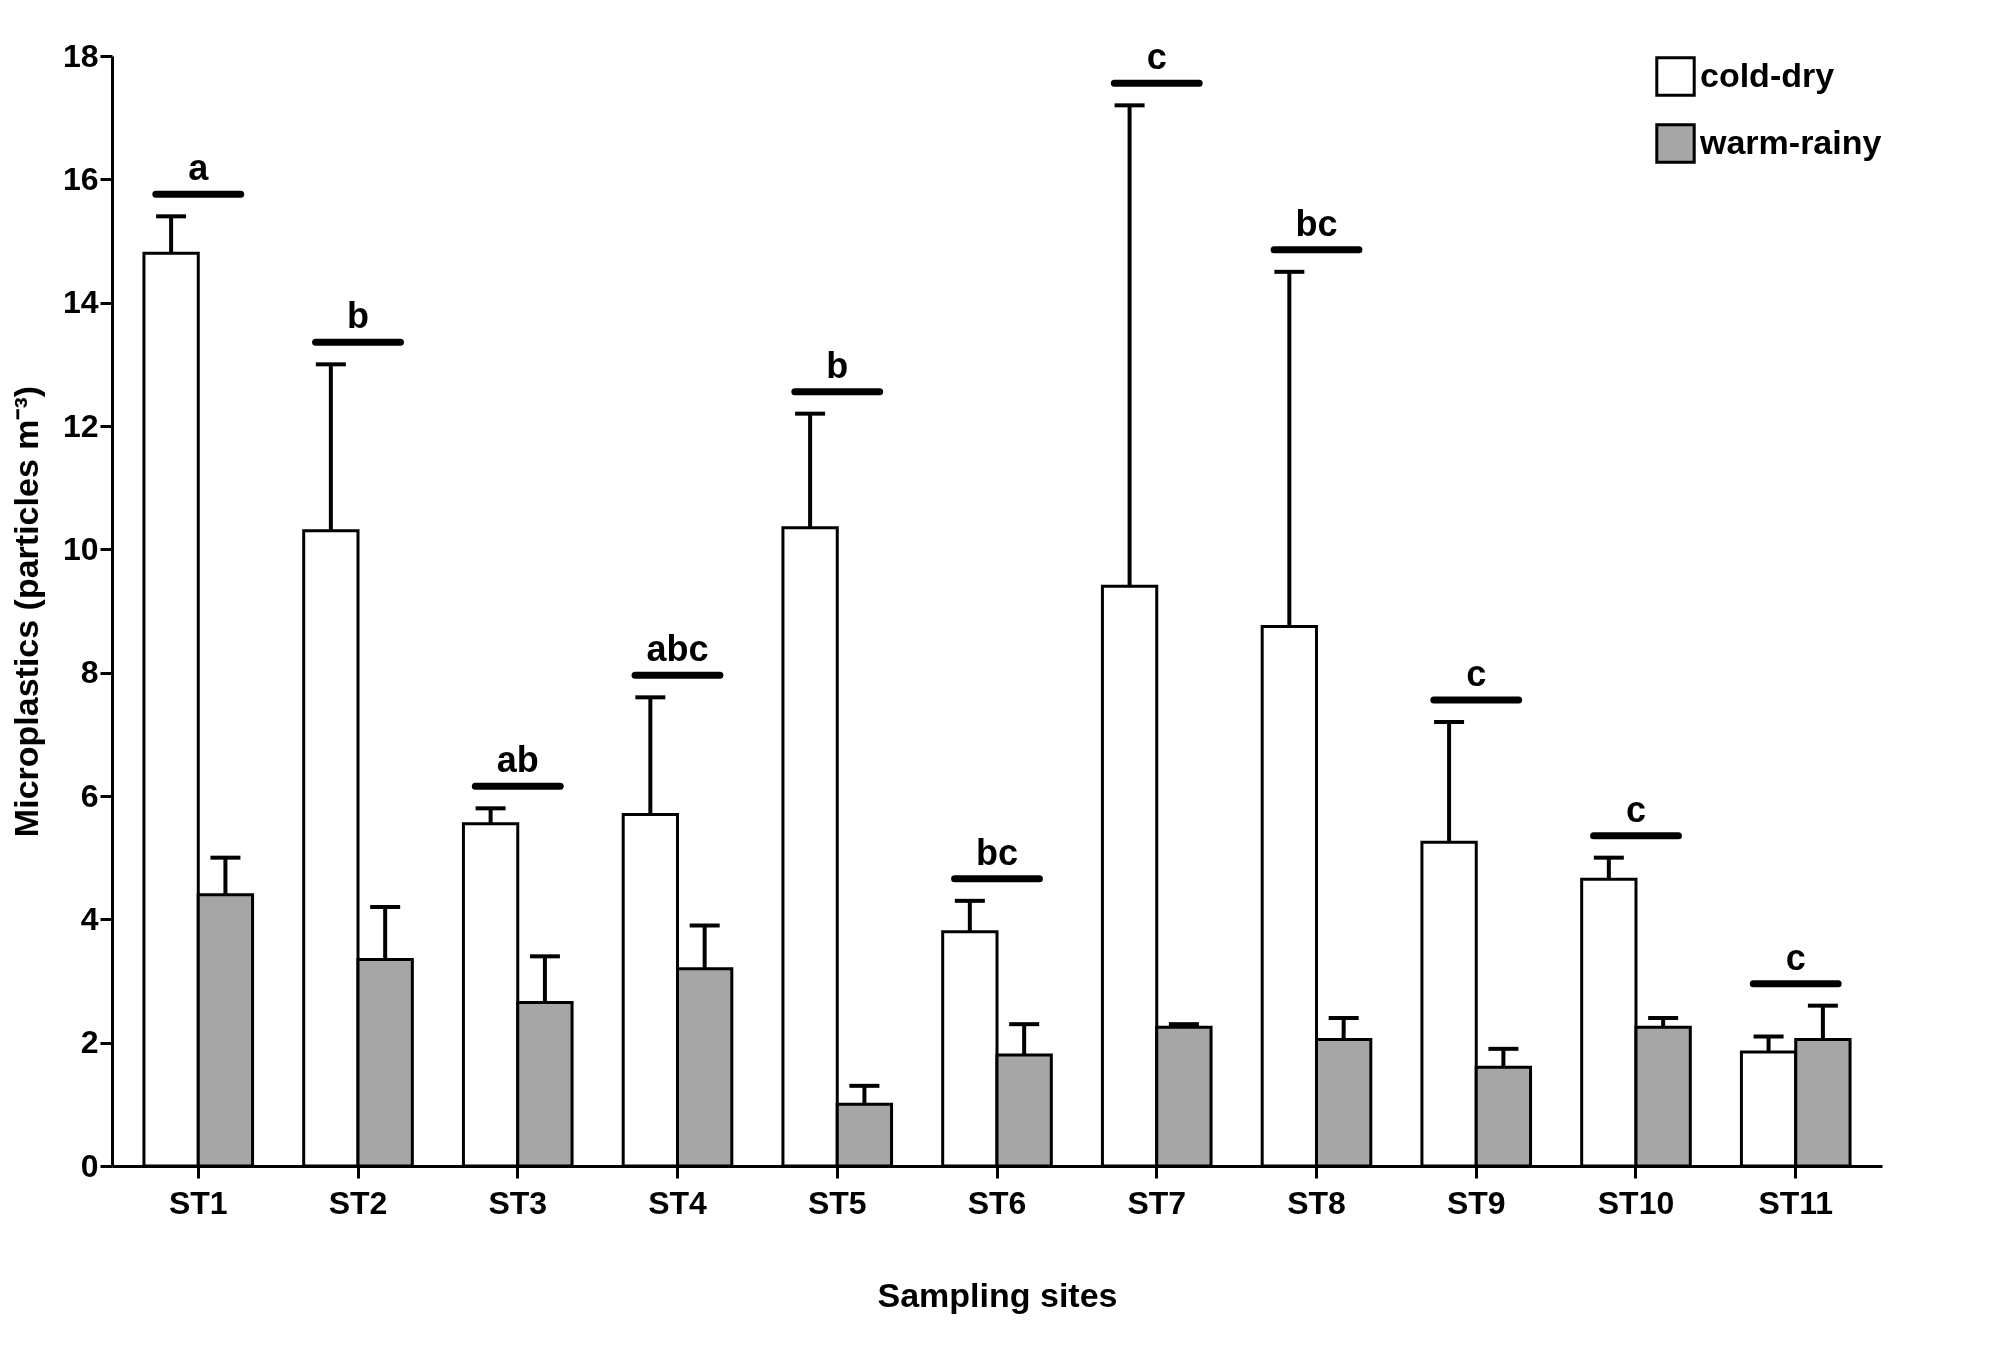  I want to click on y-tick-label: 10, so click(80, 548).